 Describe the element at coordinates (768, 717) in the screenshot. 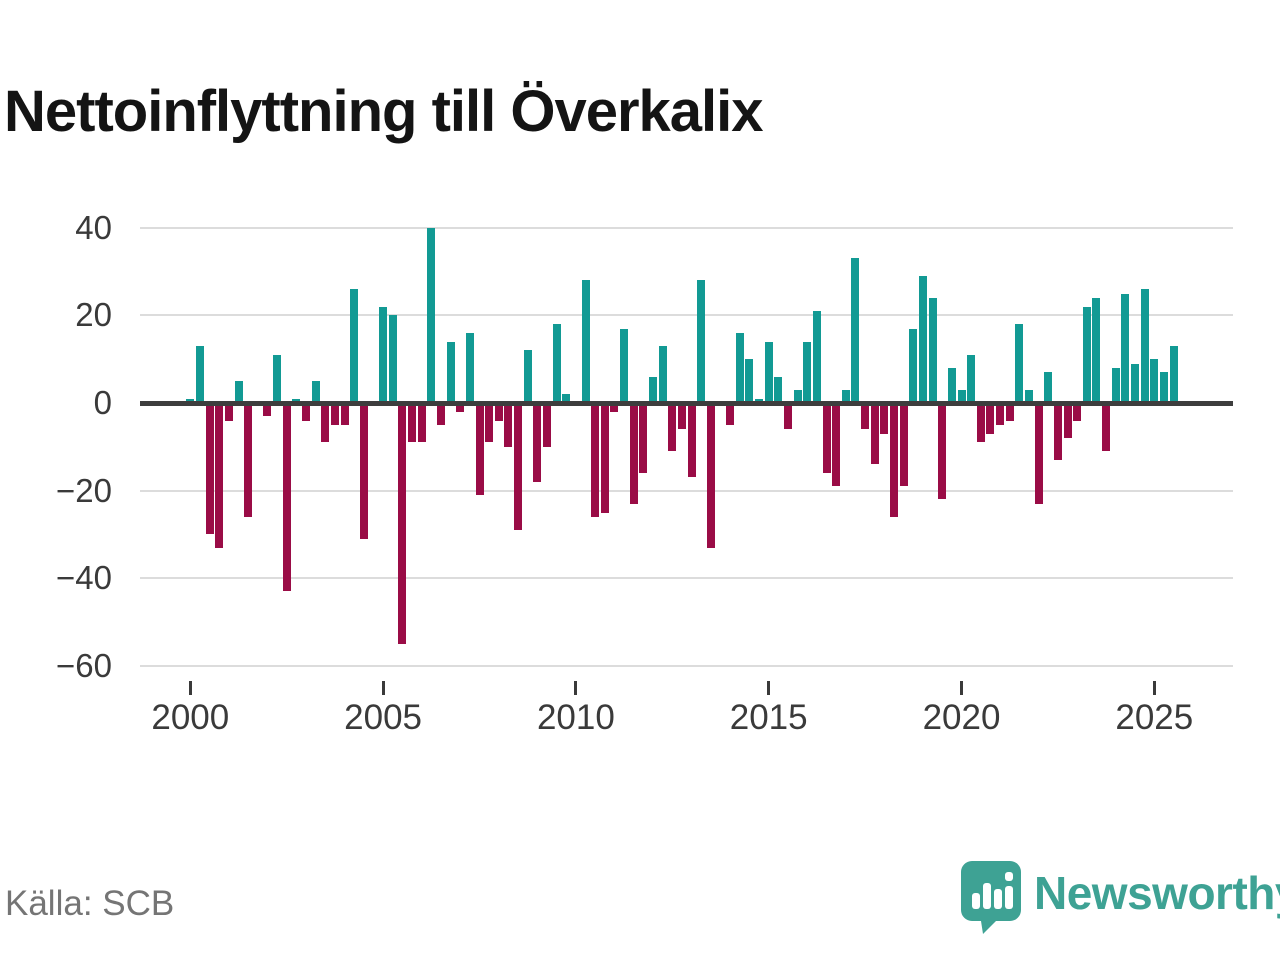

I see `x-tick-label: 2015` at that location.